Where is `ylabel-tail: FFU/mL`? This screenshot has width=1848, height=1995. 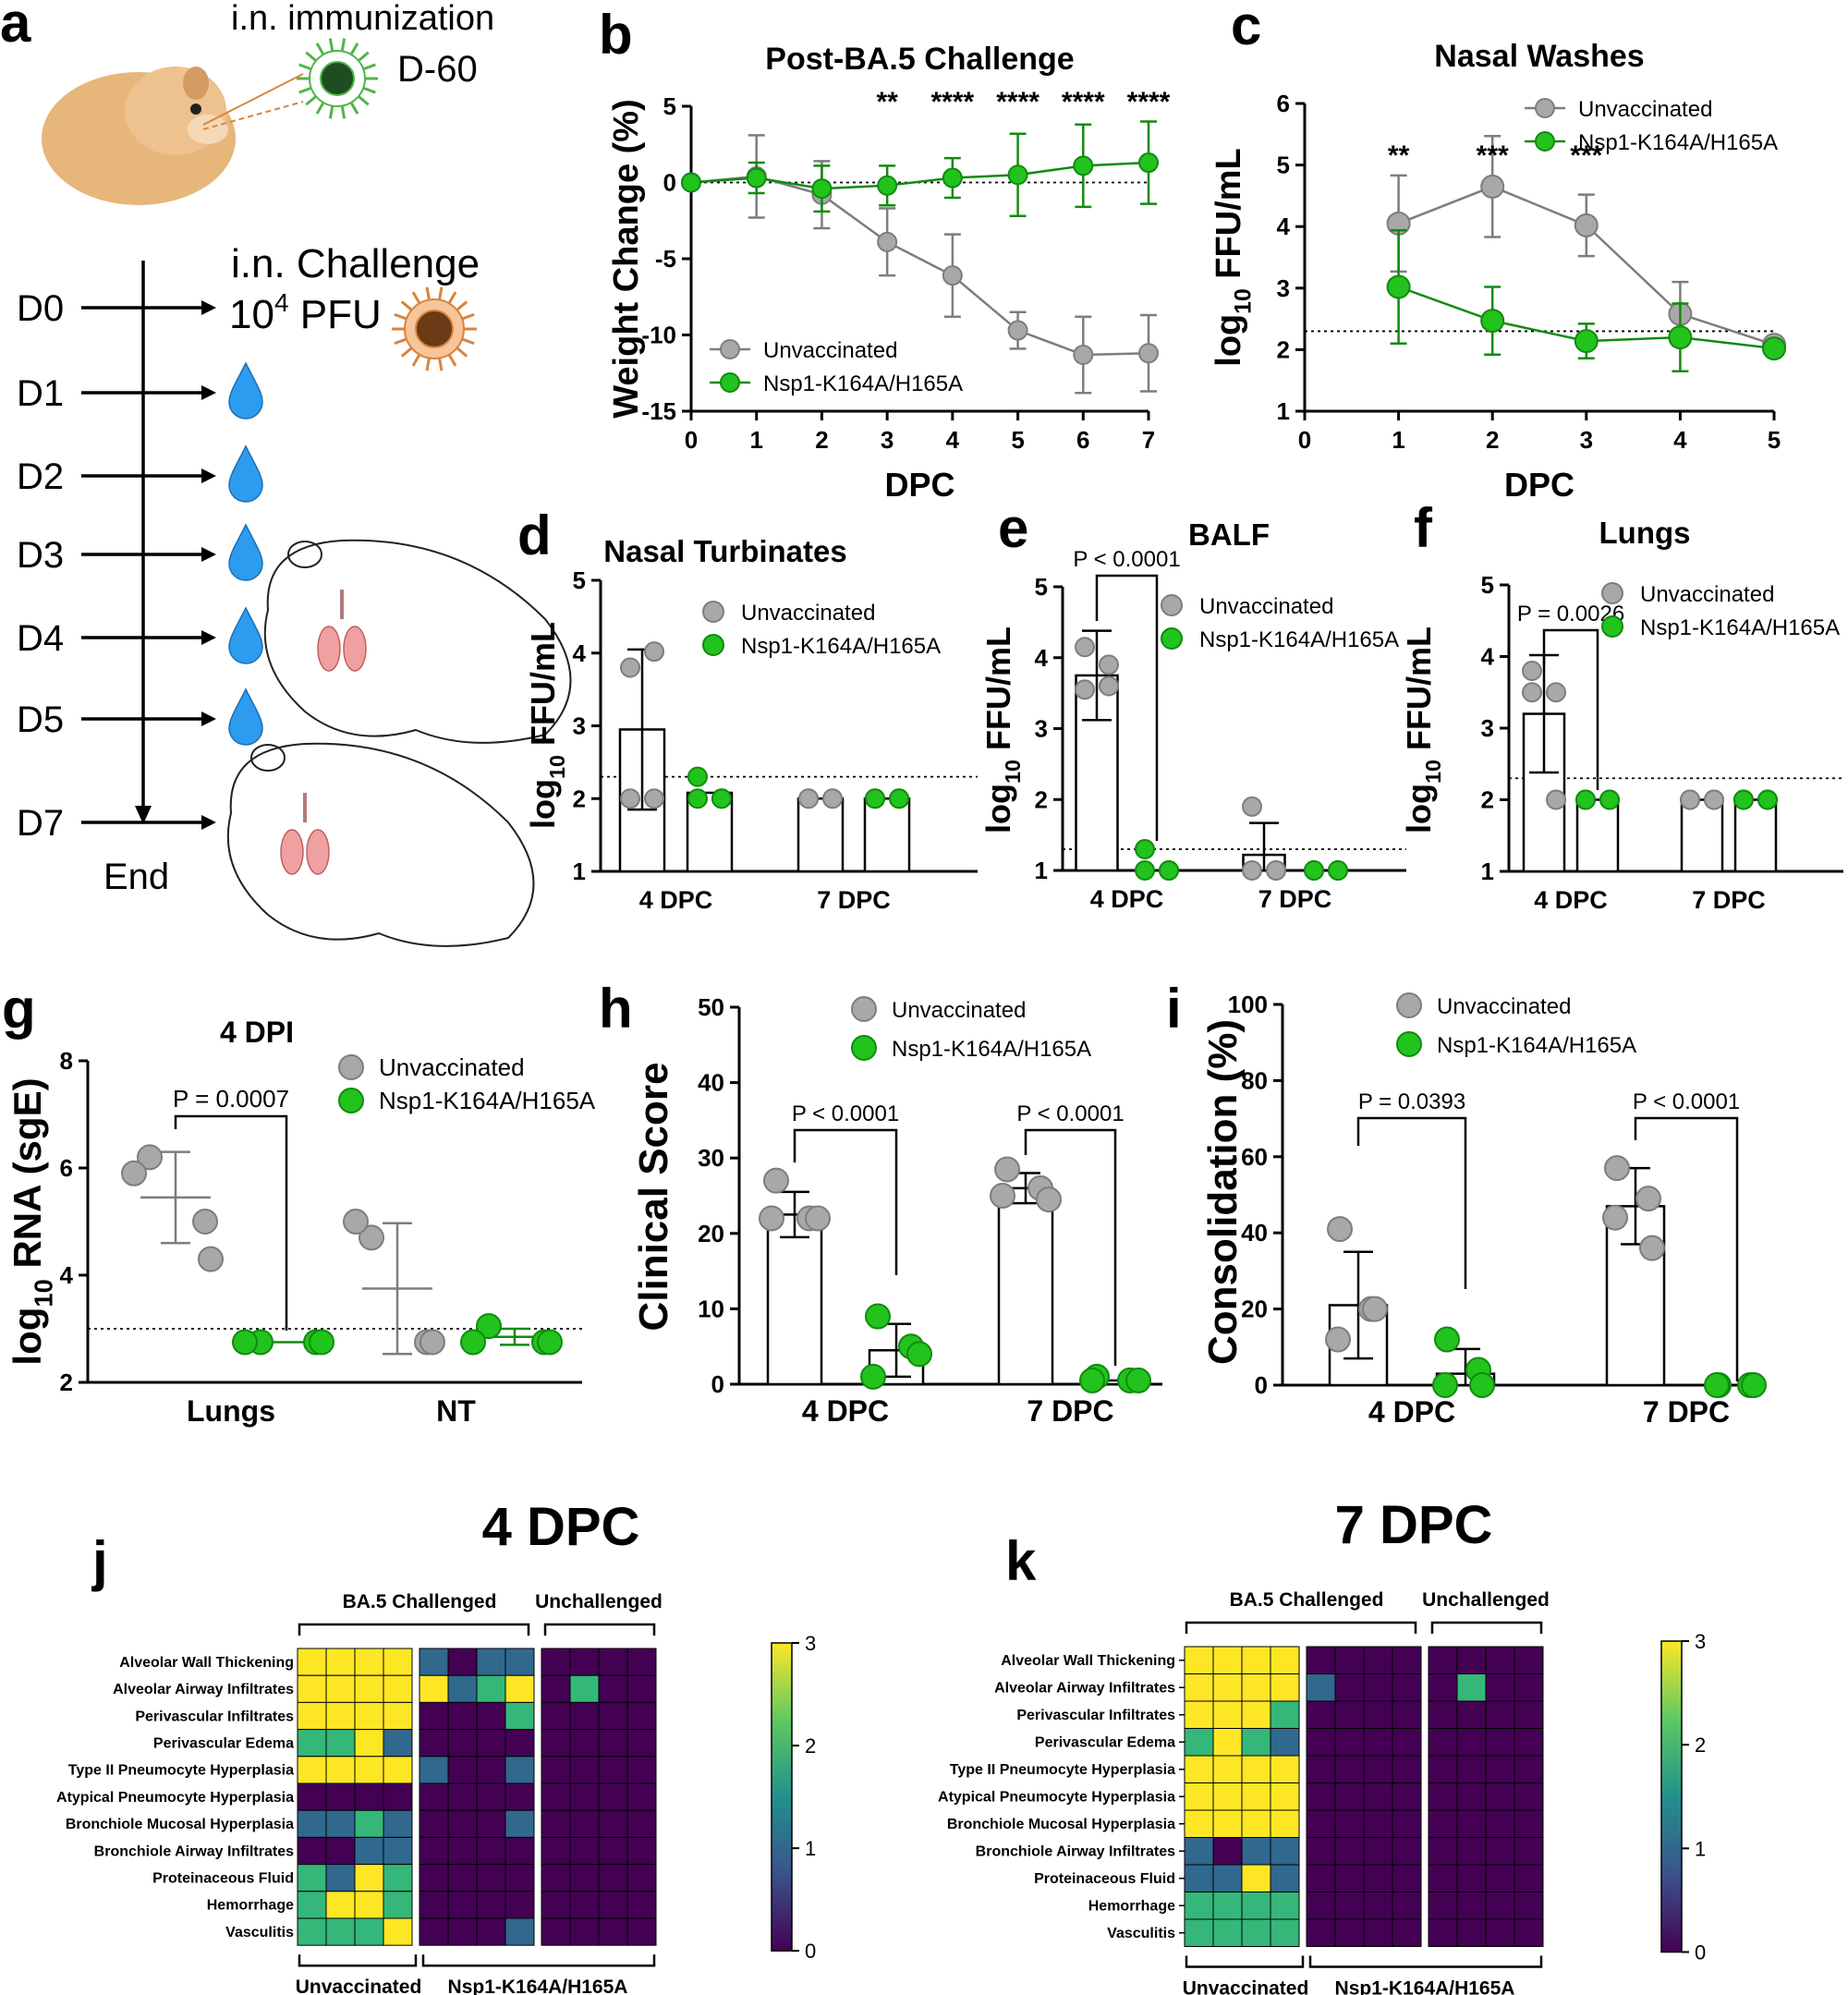 ylabel-tail: FFU/mL is located at coordinates (998, 693).